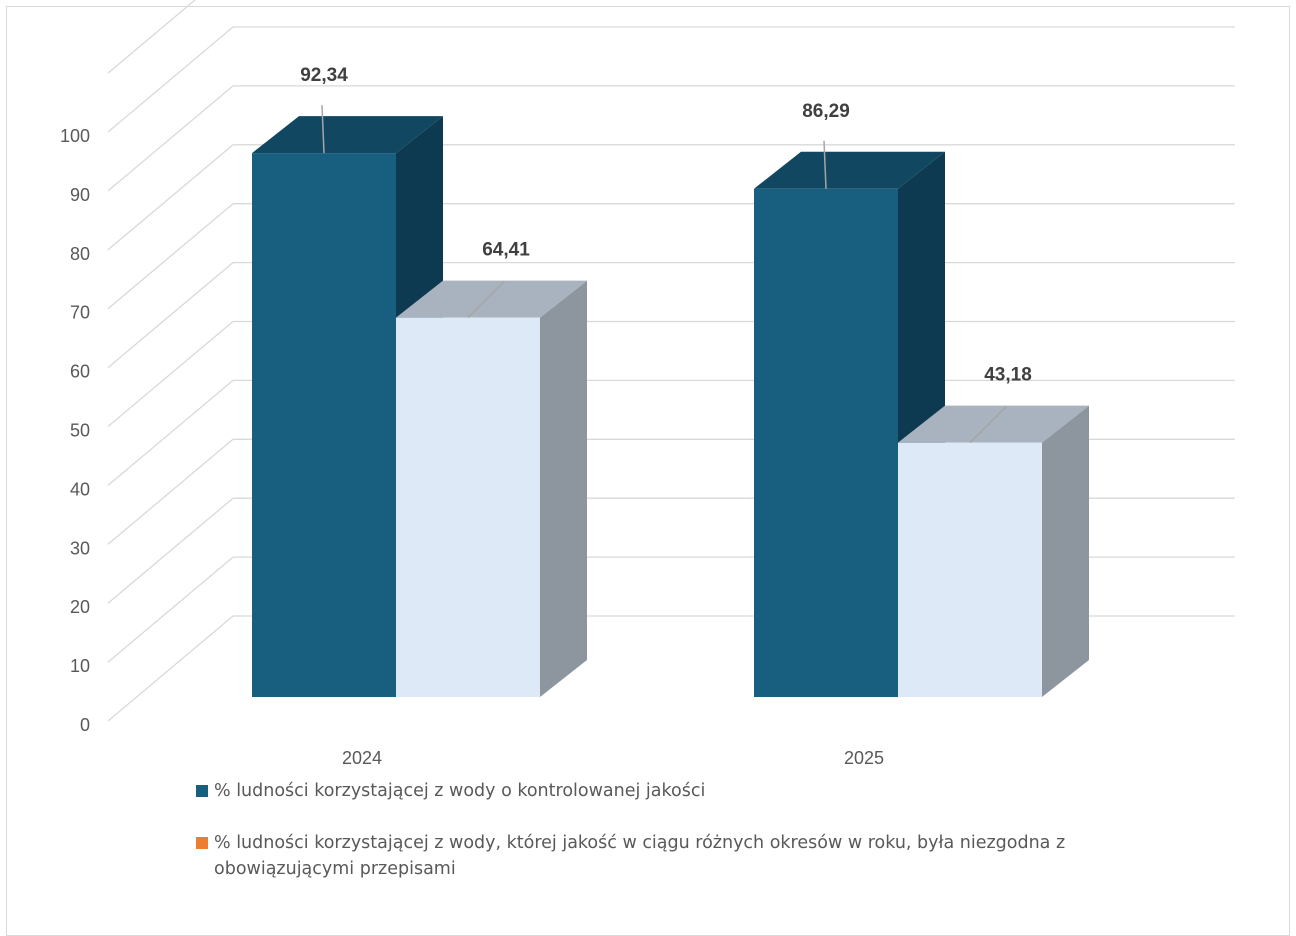 The height and width of the screenshot is (936, 1296). Describe the element at coordinates (324, 75) in the screenshot. I see `data-label: 92,34` at that location.